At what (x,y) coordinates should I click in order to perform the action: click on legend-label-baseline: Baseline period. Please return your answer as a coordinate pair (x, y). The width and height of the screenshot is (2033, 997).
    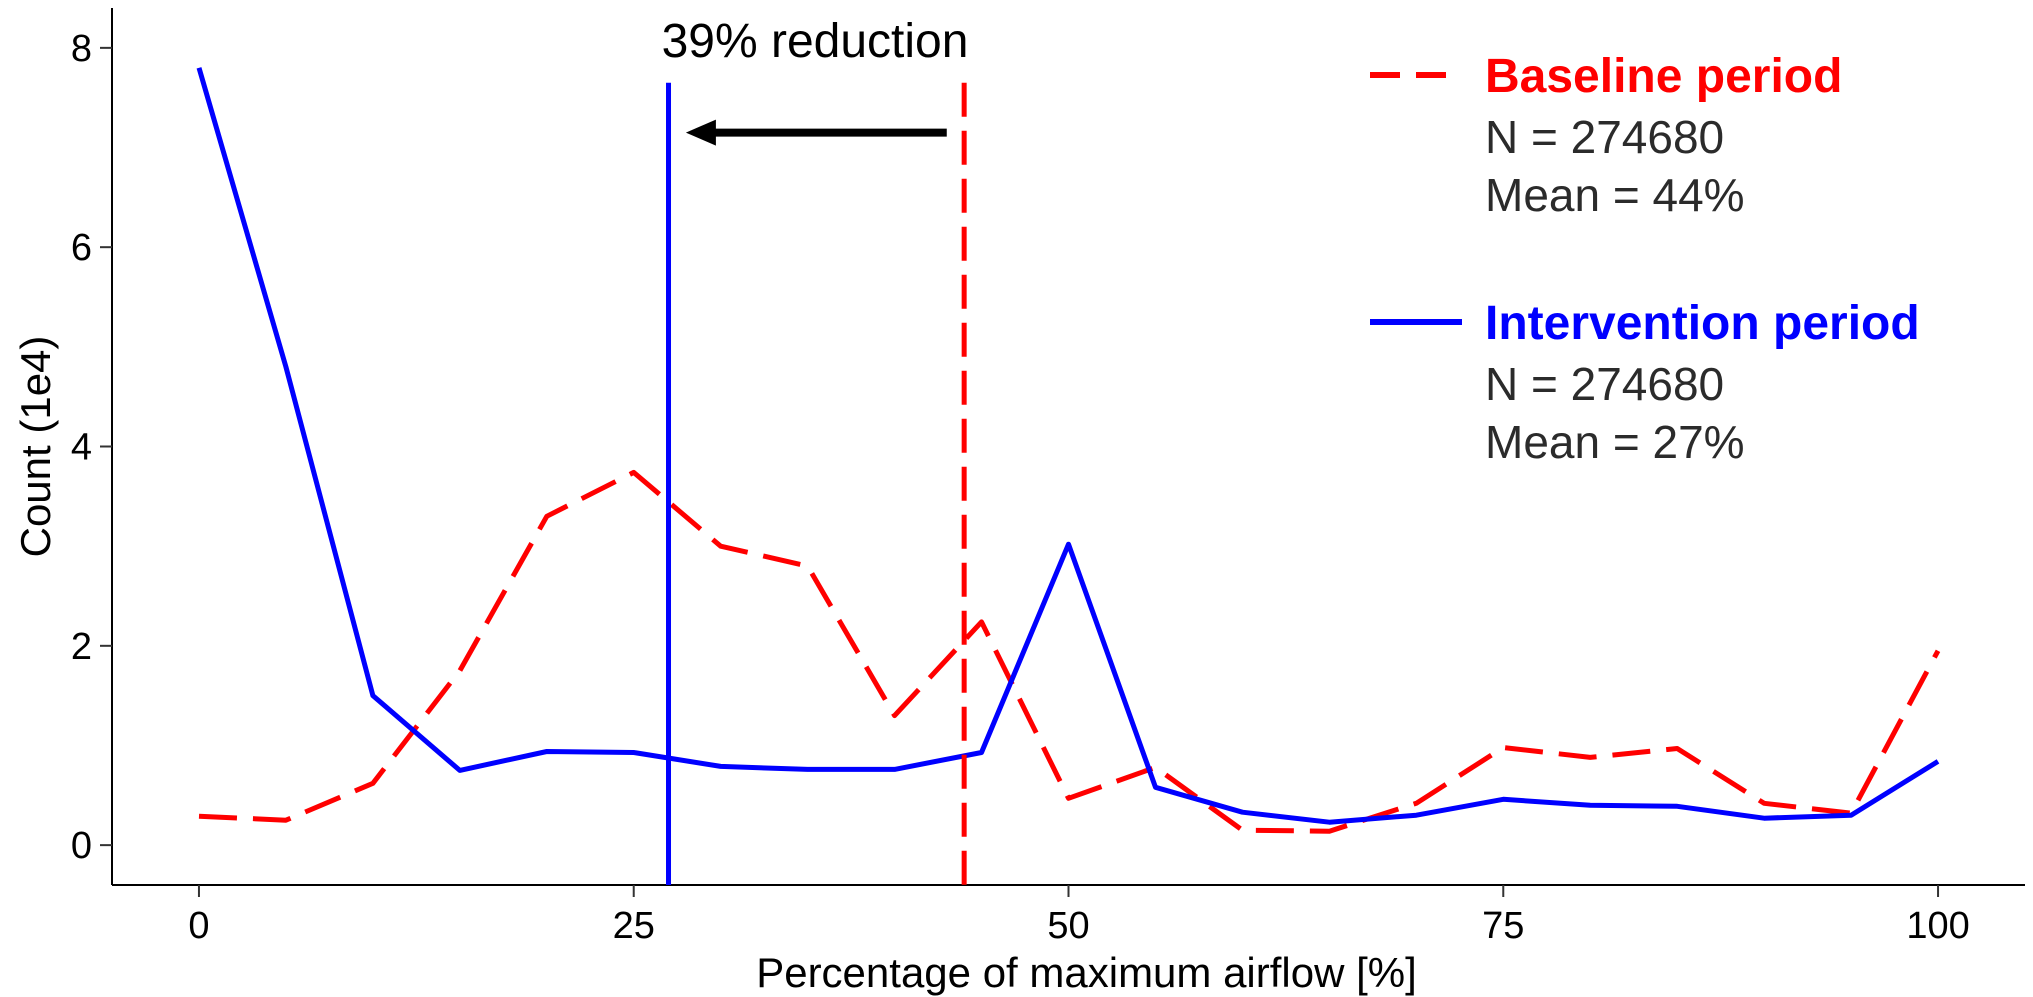
    Looking at the image, I should click on (1663, 76).